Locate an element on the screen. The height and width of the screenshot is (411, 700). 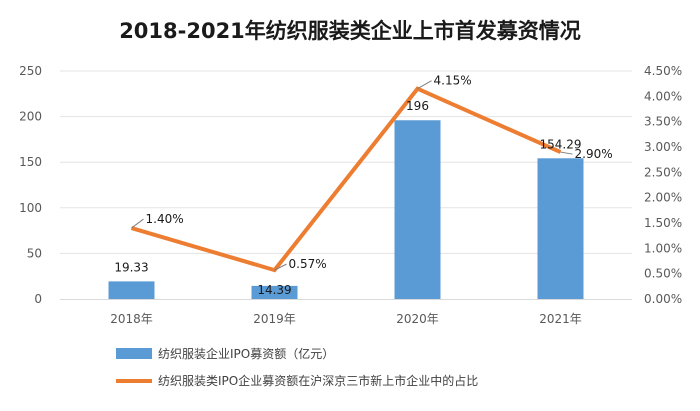
left-tick-label: 0 is located at coordinates (38, 299).